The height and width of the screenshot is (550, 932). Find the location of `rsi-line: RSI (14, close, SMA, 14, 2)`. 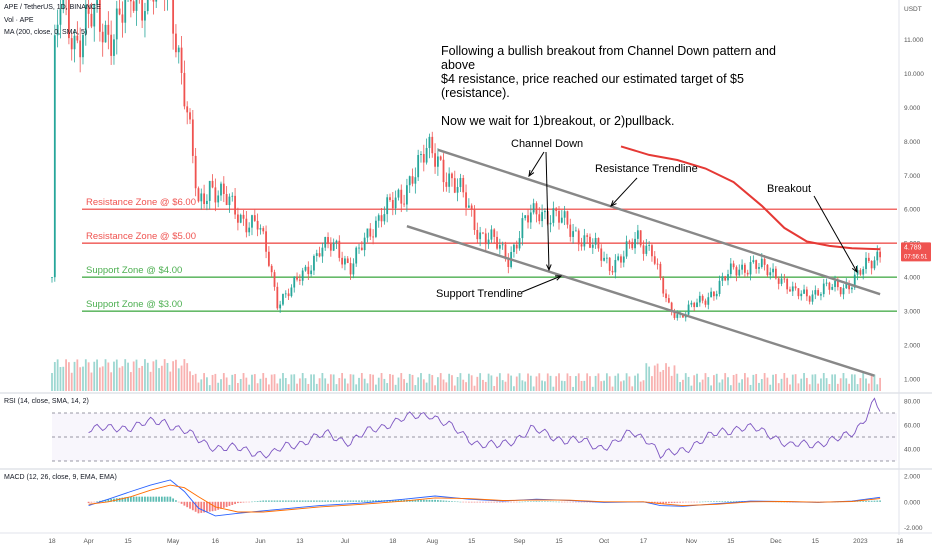

rsi-line: RSI (14, close, SMA, 14, 2) is located at coordinates (46, 401).